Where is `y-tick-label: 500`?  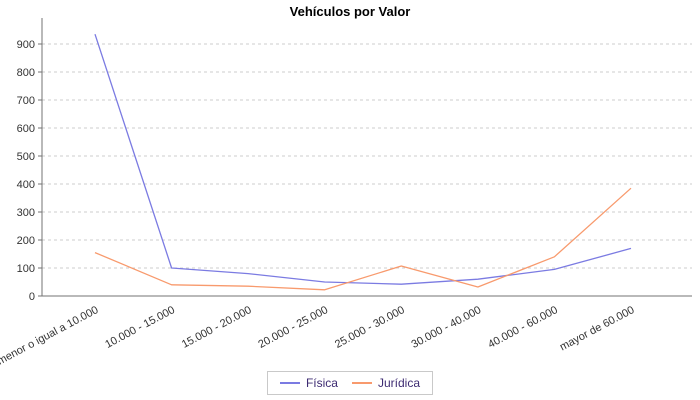
y-tick-label: 500 is located at coordinates (26, 157).